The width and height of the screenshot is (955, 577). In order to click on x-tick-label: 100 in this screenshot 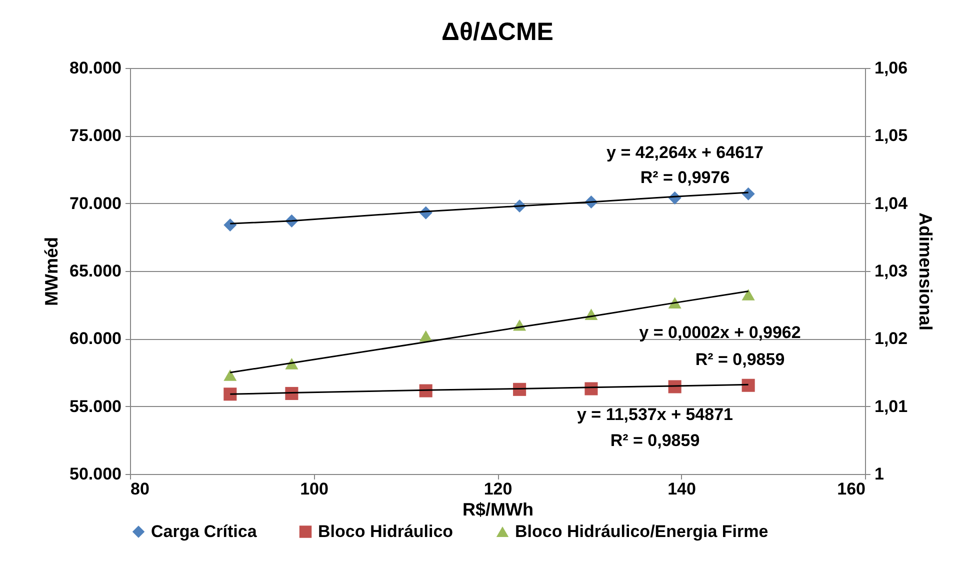, I will do `click(314, 489)`.